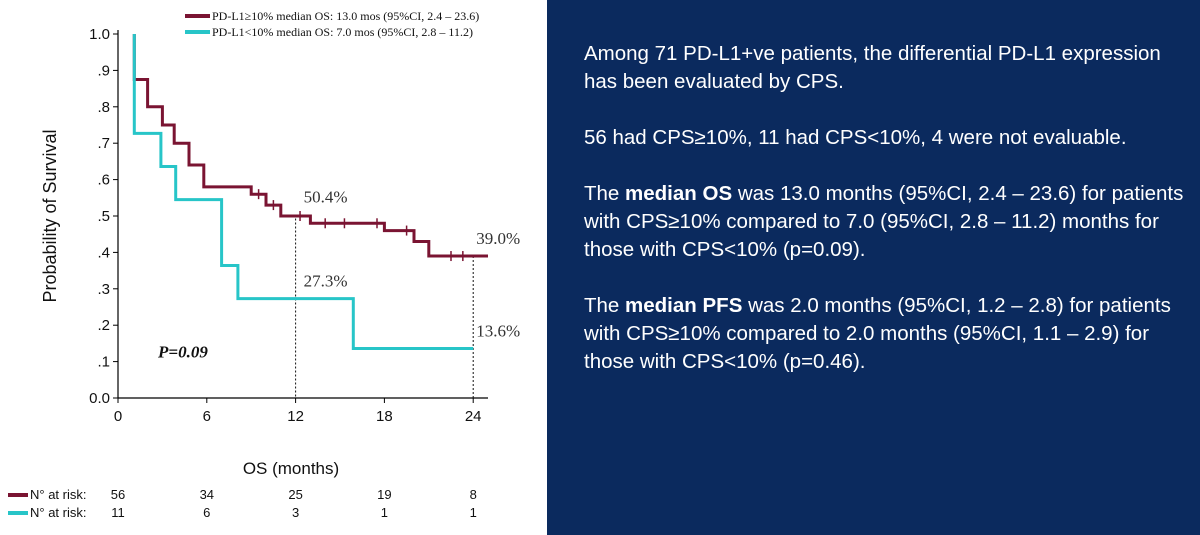 The width and height of the screenshot is (1200, 535). What do you see at coordinates (103, 362) in the screenshot?
I see `y-tick-label: .1` at bounding box center [103, 362].